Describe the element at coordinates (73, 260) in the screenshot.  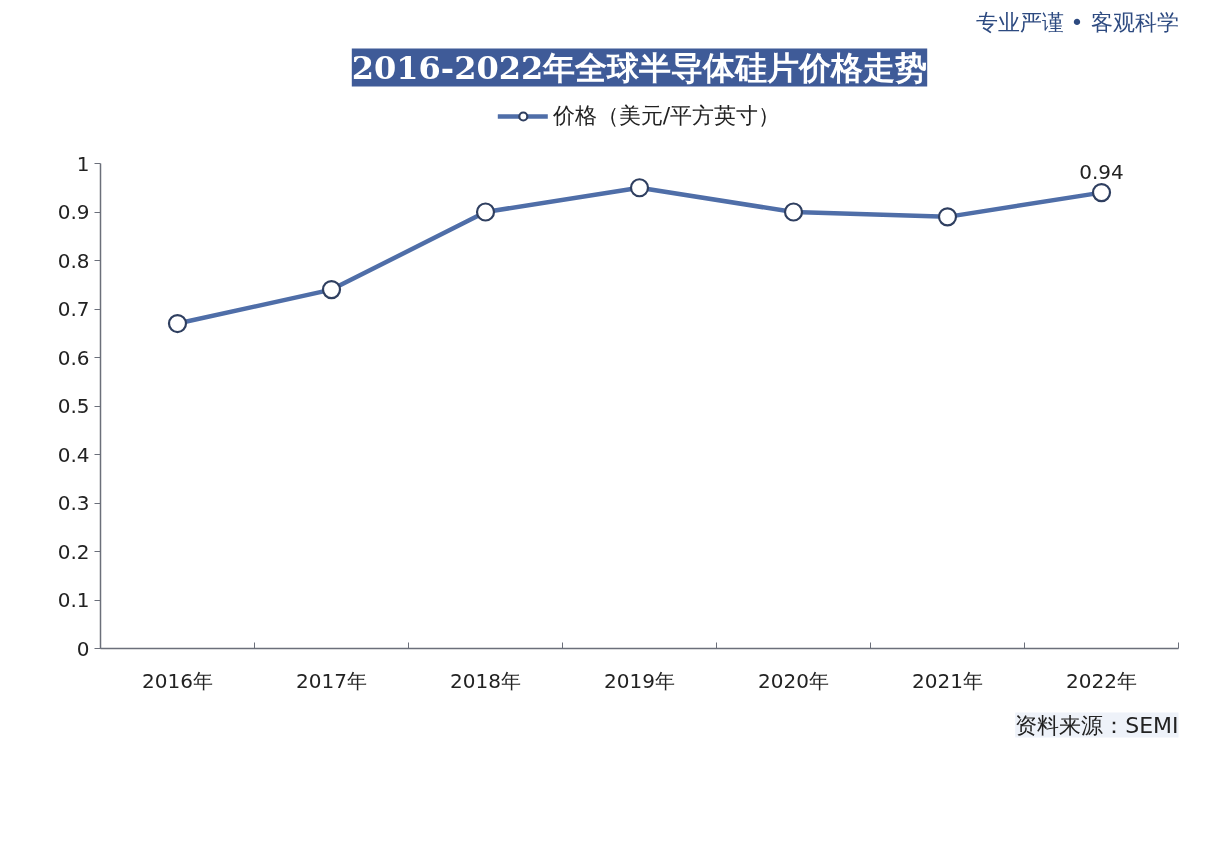
I see `y-tick-label: 0.8` at that location.